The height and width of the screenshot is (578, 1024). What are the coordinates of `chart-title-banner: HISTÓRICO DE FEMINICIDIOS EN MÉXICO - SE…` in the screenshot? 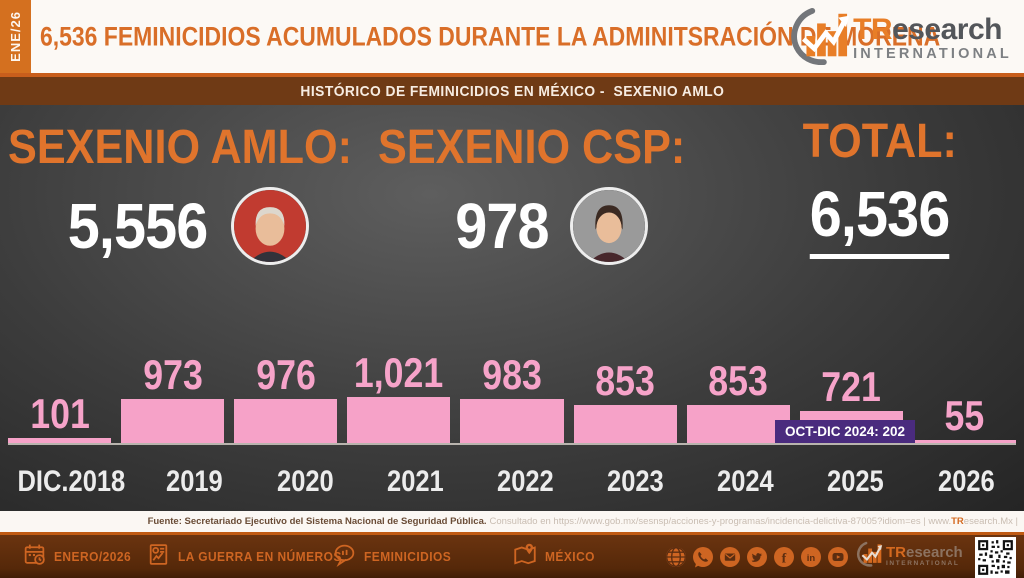 It's located at (512, 91).